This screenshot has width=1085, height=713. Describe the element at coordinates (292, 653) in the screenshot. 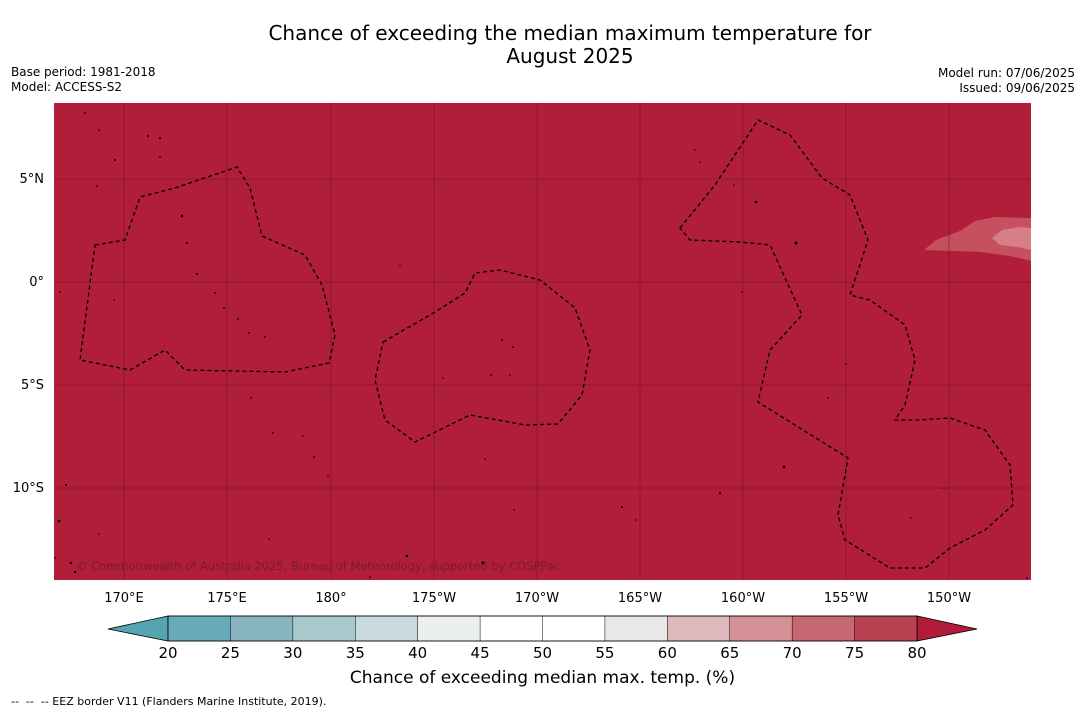

I see `colorbar-tick-label: 30` at that location.